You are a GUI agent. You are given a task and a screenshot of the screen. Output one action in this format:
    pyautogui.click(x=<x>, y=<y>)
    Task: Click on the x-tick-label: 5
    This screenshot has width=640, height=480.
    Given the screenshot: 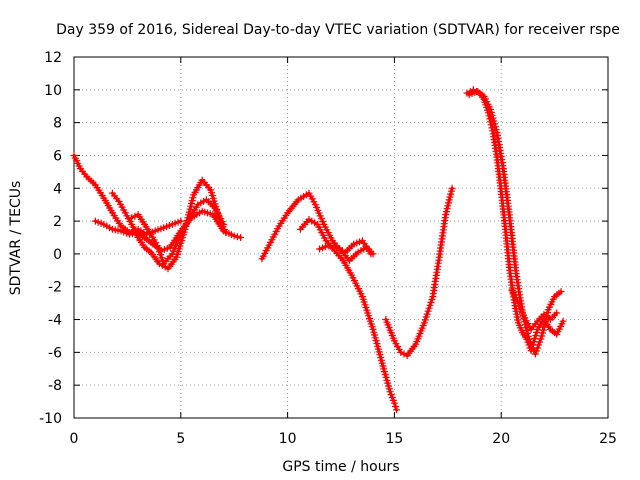 What is the action you would take?
    pyautogui.click(x=180, y=439)
    